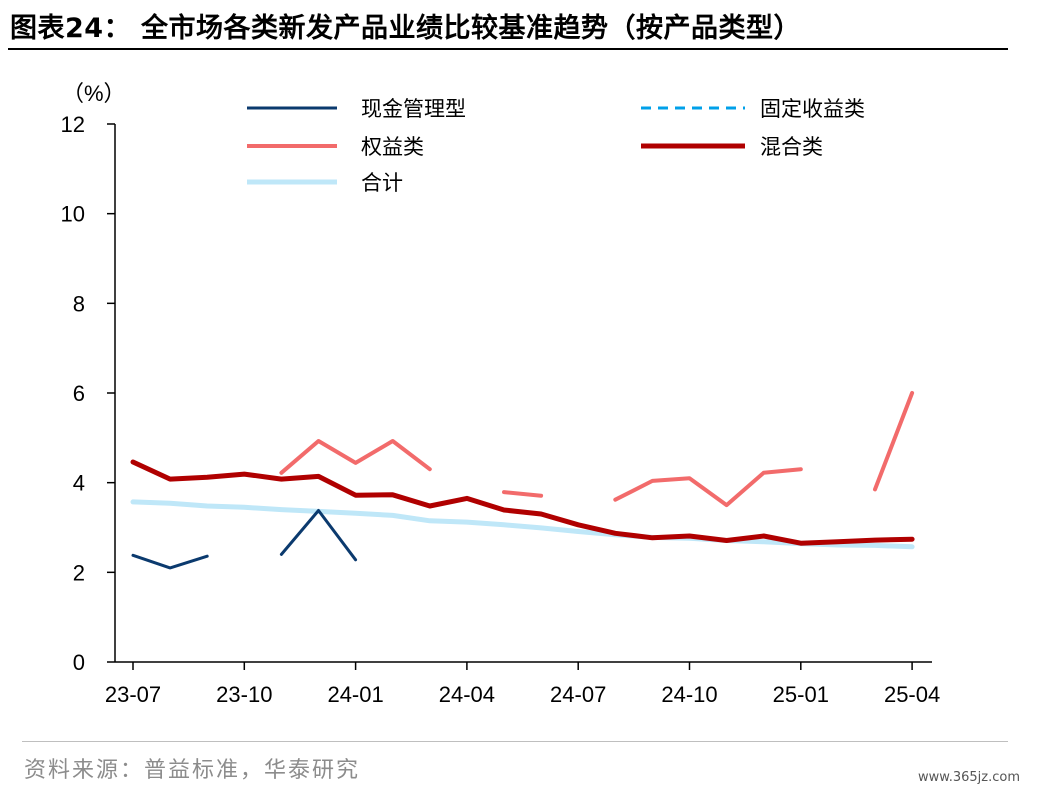  I want to click on x-tick-label: 24-07, so click(578, 694).